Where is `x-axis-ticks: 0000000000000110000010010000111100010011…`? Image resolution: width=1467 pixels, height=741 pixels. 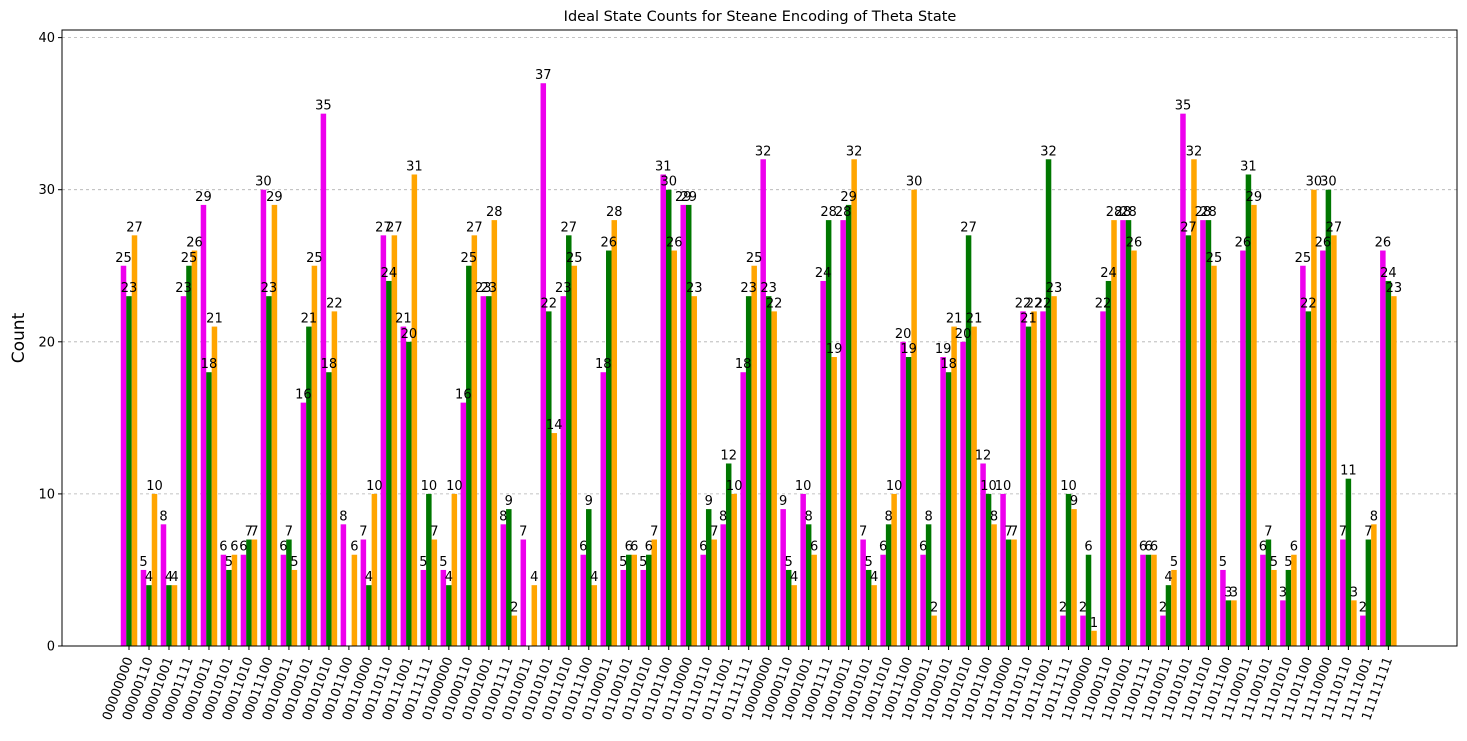 x-axis-ticks: 0000000000000110000010010000111100010011… is located at coordinates (748, 684).